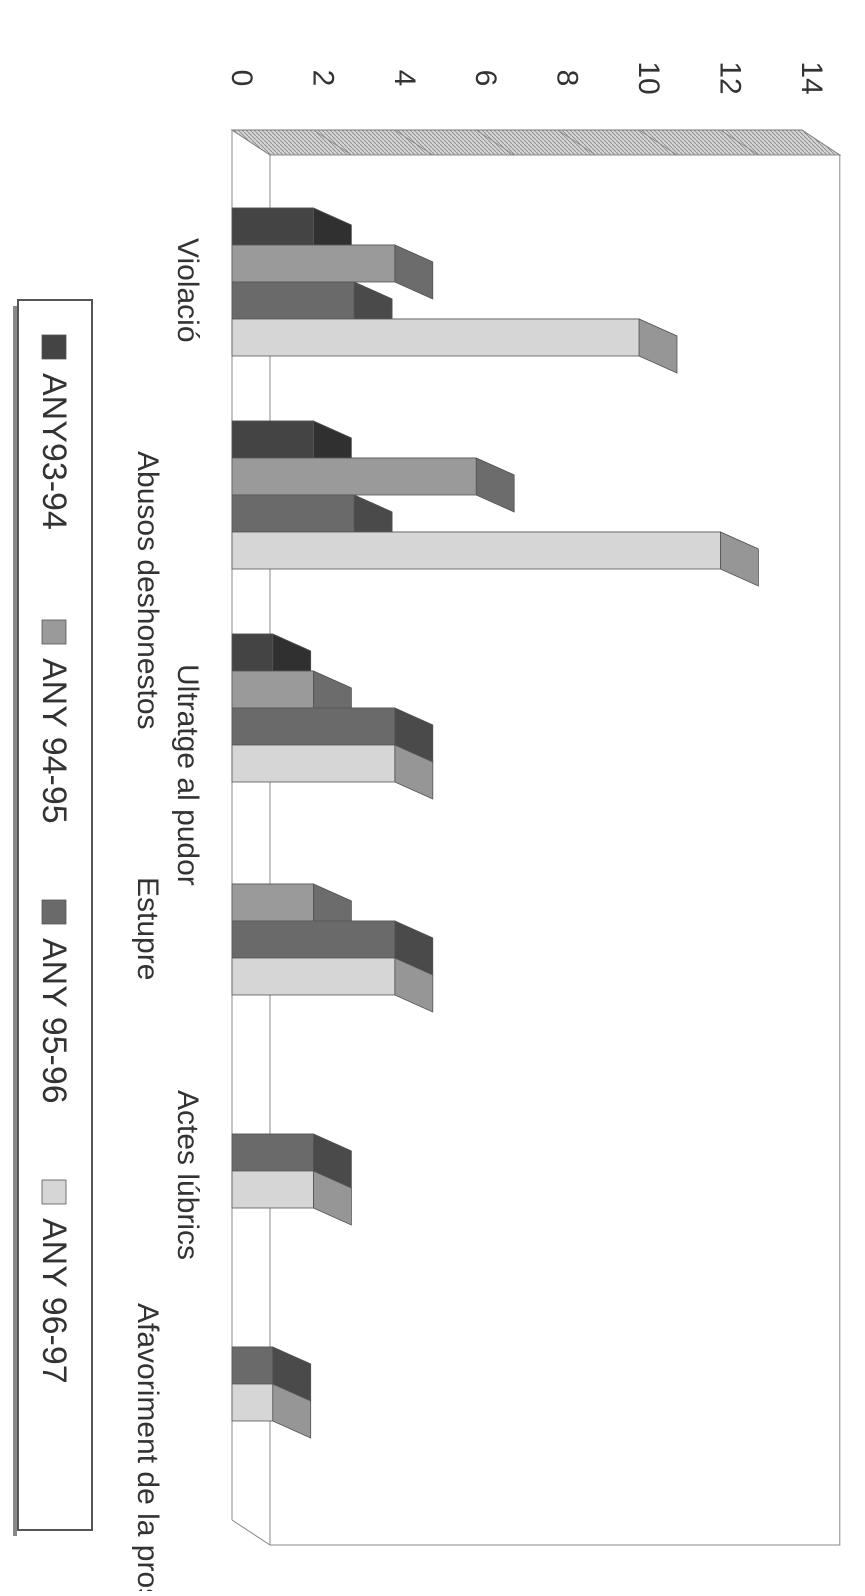 The image size is (865, 1596). Describe the element at coordinates (54, 451) in the screenshot. I see `legend-label: ANY93-94` at that location.